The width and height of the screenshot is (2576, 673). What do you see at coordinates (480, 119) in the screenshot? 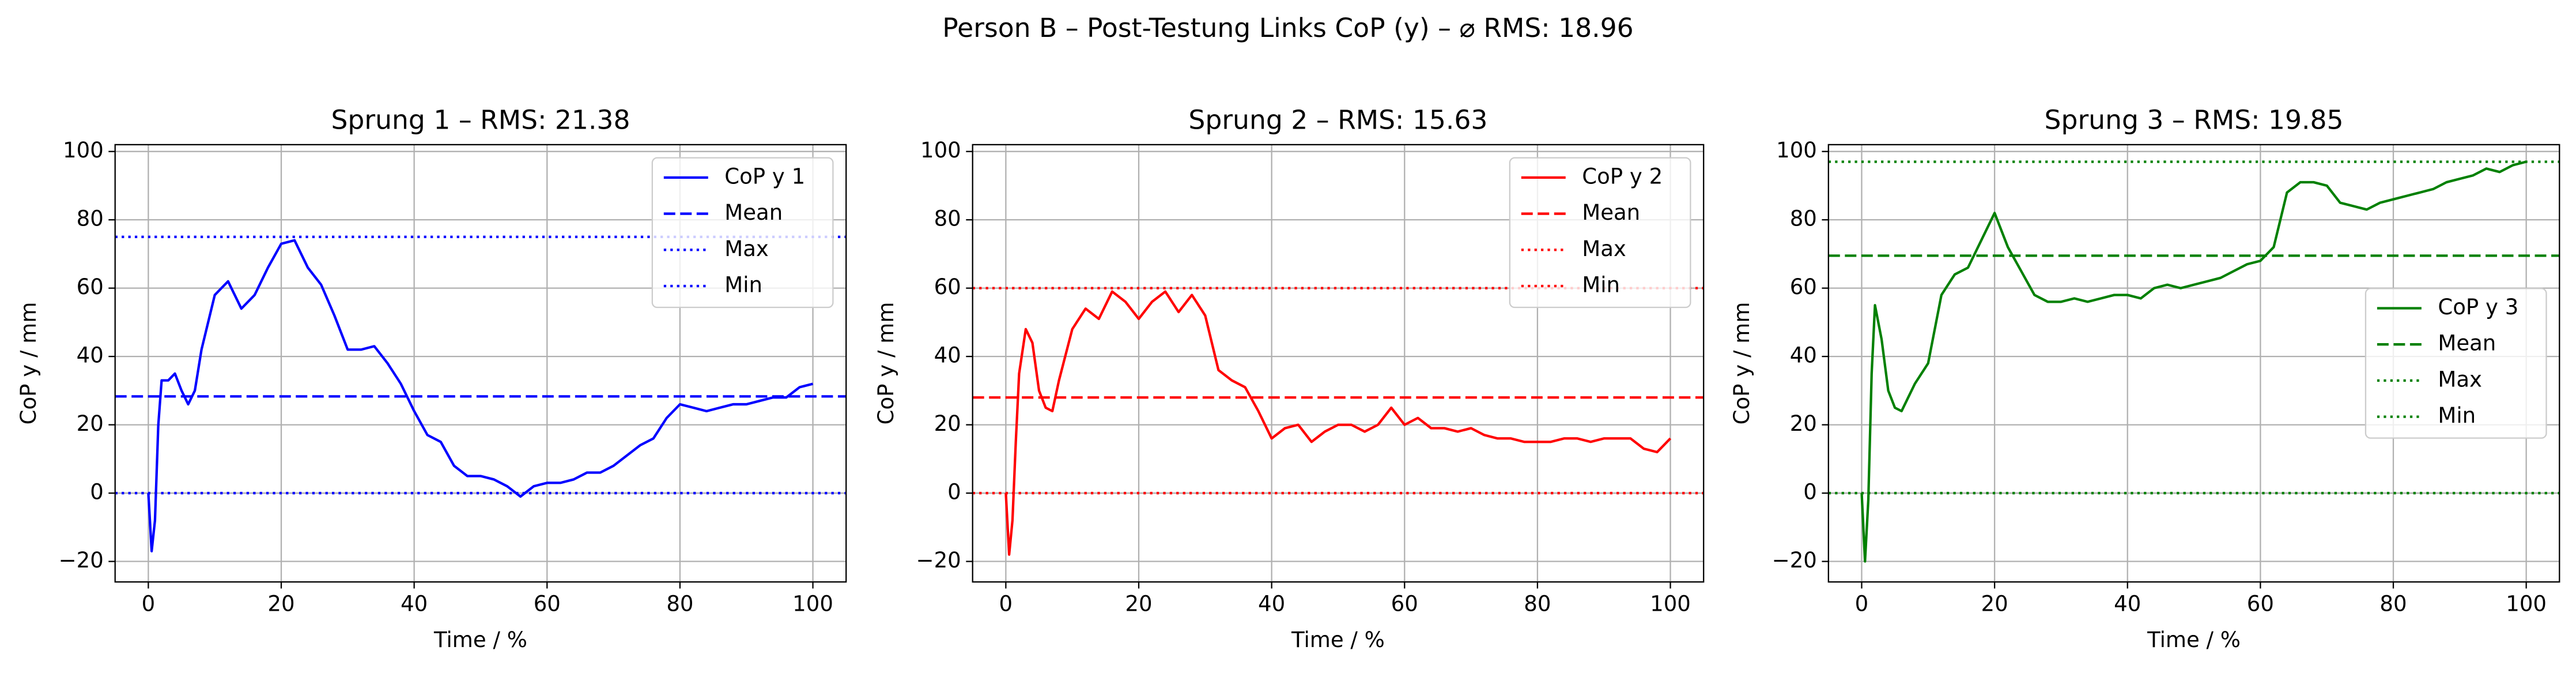
I see `subplot-title: Sprung 1 – RMS: 21.38` at bounding box center [480, 119].